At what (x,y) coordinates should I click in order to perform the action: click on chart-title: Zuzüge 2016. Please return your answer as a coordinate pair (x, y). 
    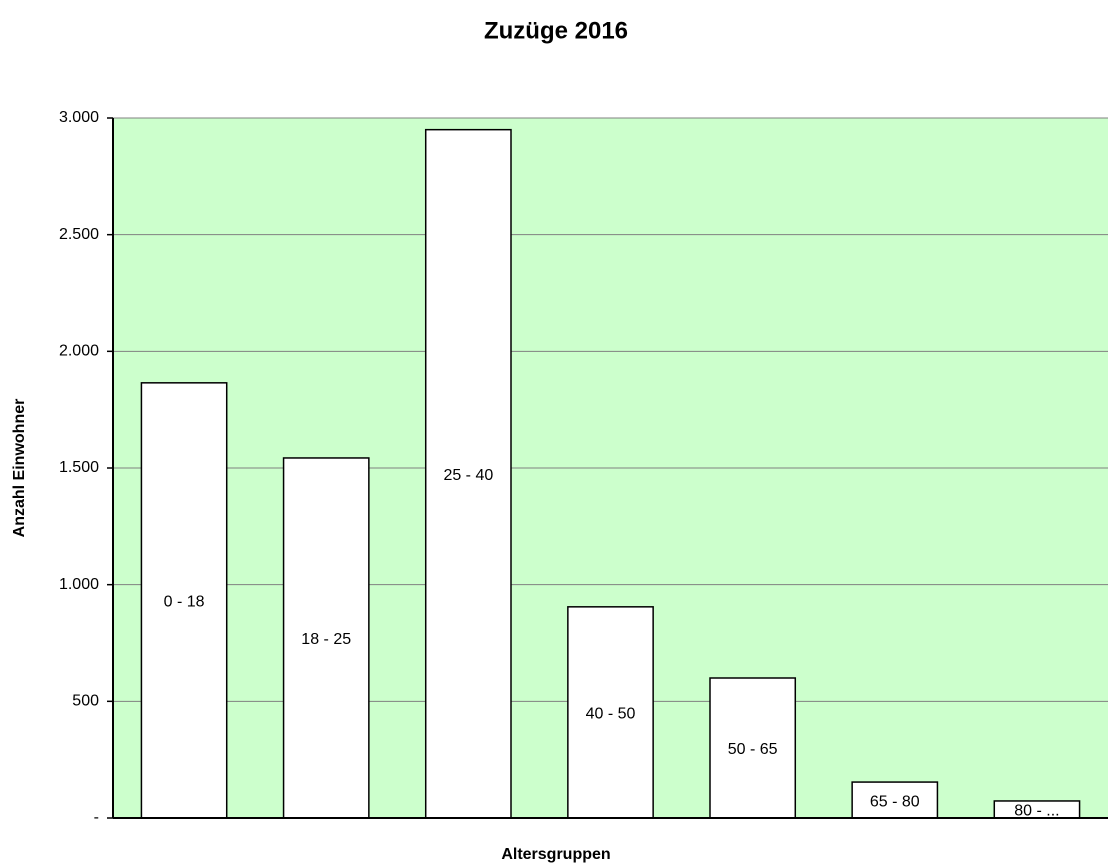
    Looking at the image, I should click on (556, 30).